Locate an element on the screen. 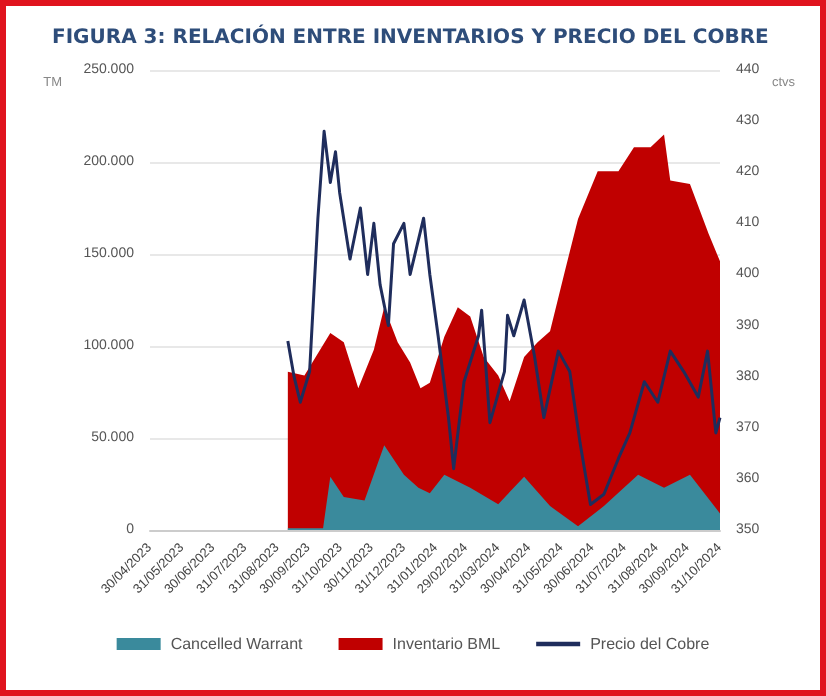 The width and height of the screenshot is (826, 696). chart-title: FIGURA 3: RELACIÓN ENTRE INVENTARIOS Y PRECIO DEL COBRE is located at coordinates (411, 36).